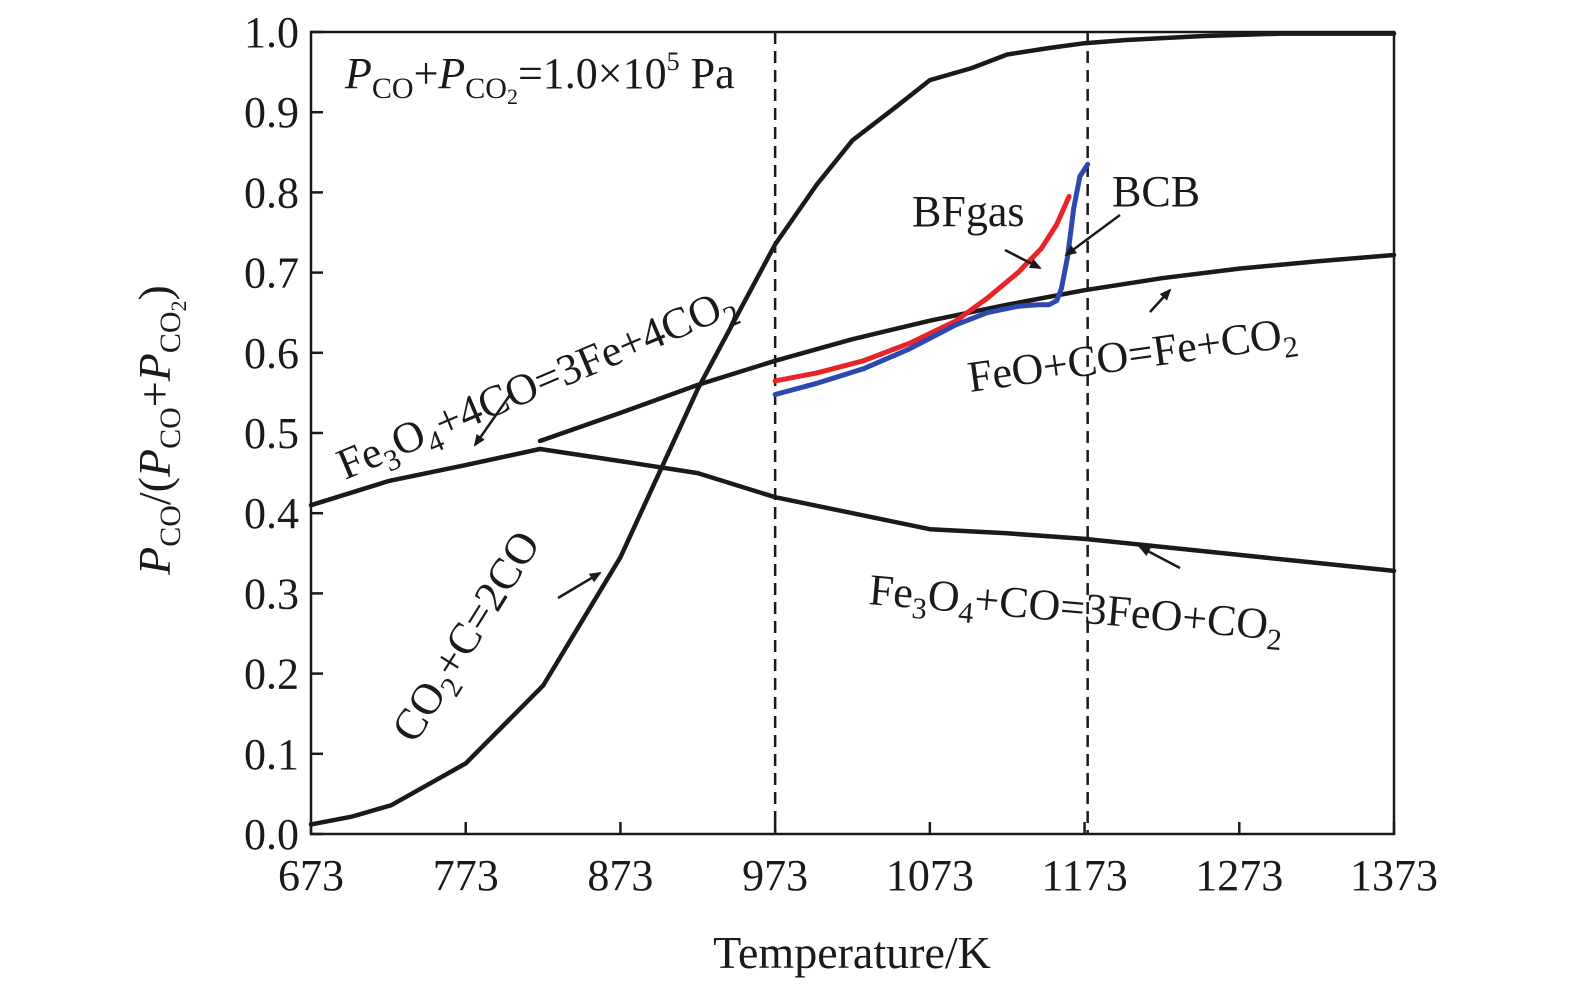 Image resolution: width=1575 pixels, height=989 pixels. Describe the element at coordinates (968, 211) in the screenshot. I see `annotation-bfgas: BFgas` at that location.